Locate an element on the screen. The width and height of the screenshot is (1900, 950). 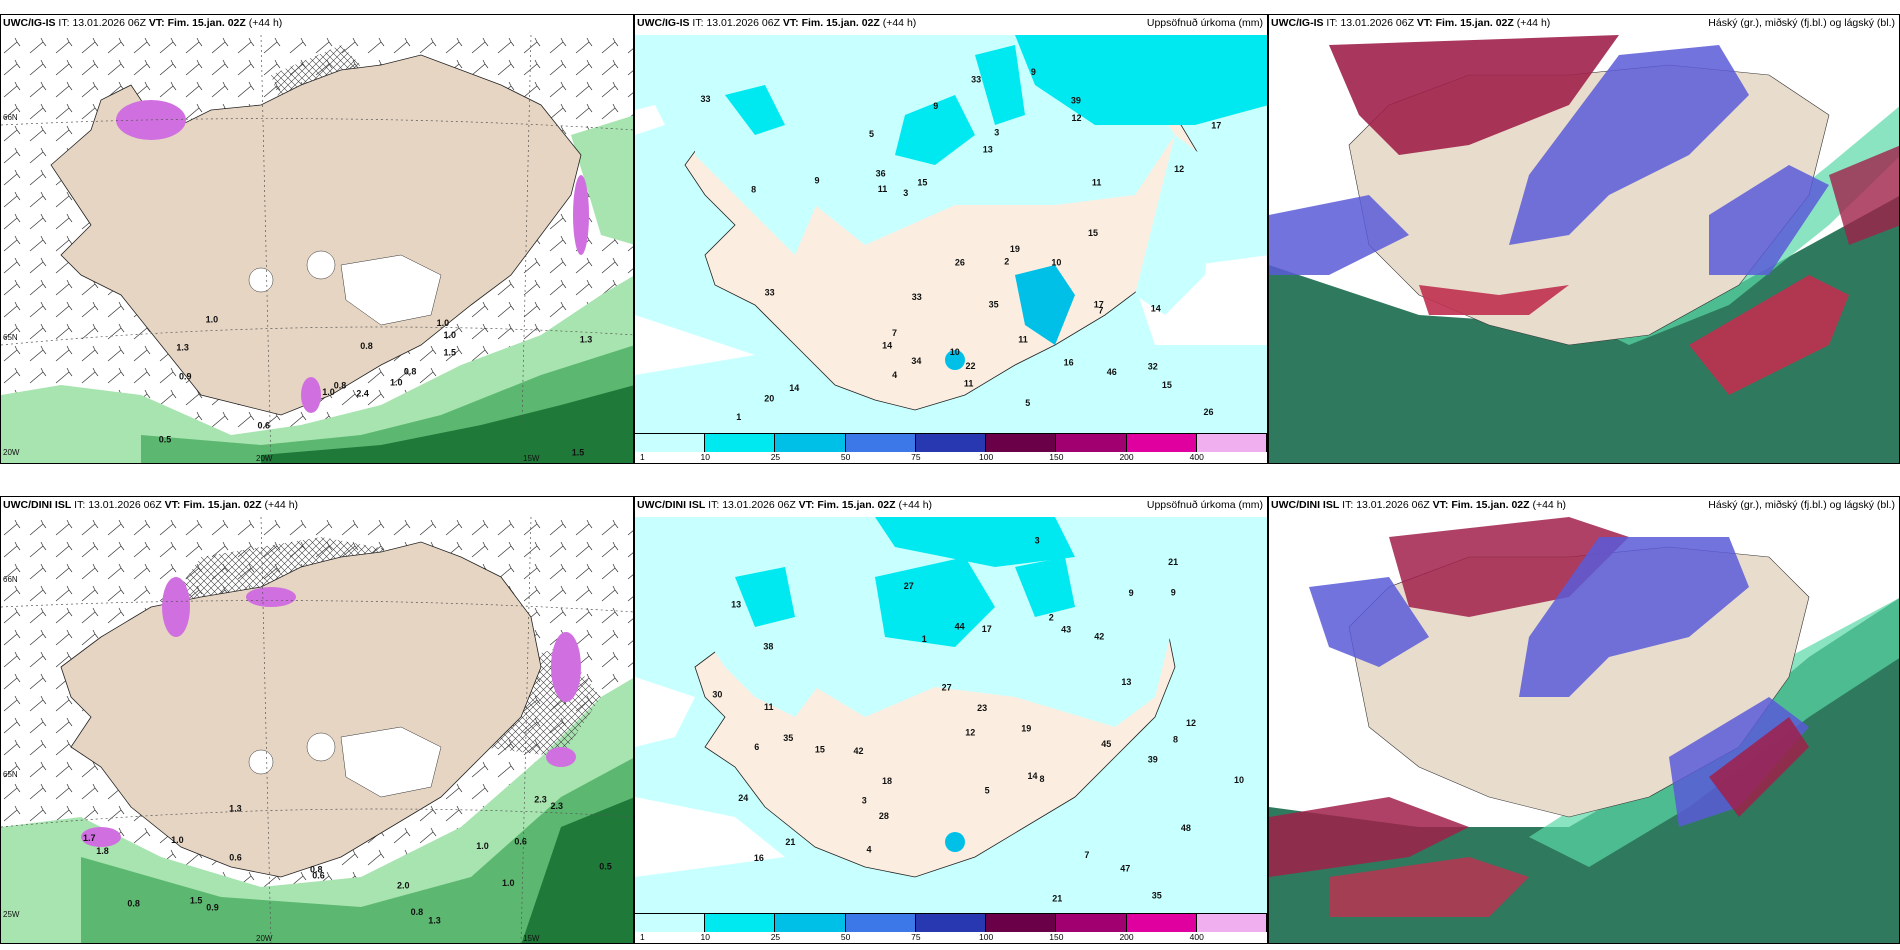
map-value-label: 2 is located at coordinates (1051, 618).